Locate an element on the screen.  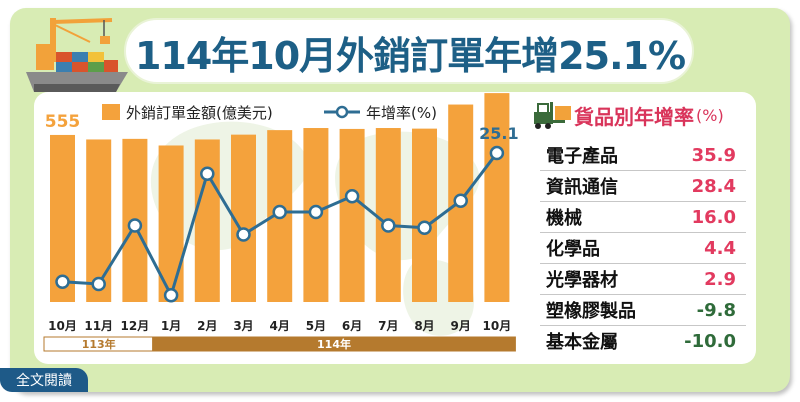
category-value: 28.4 is located at coordinates (713, 186).